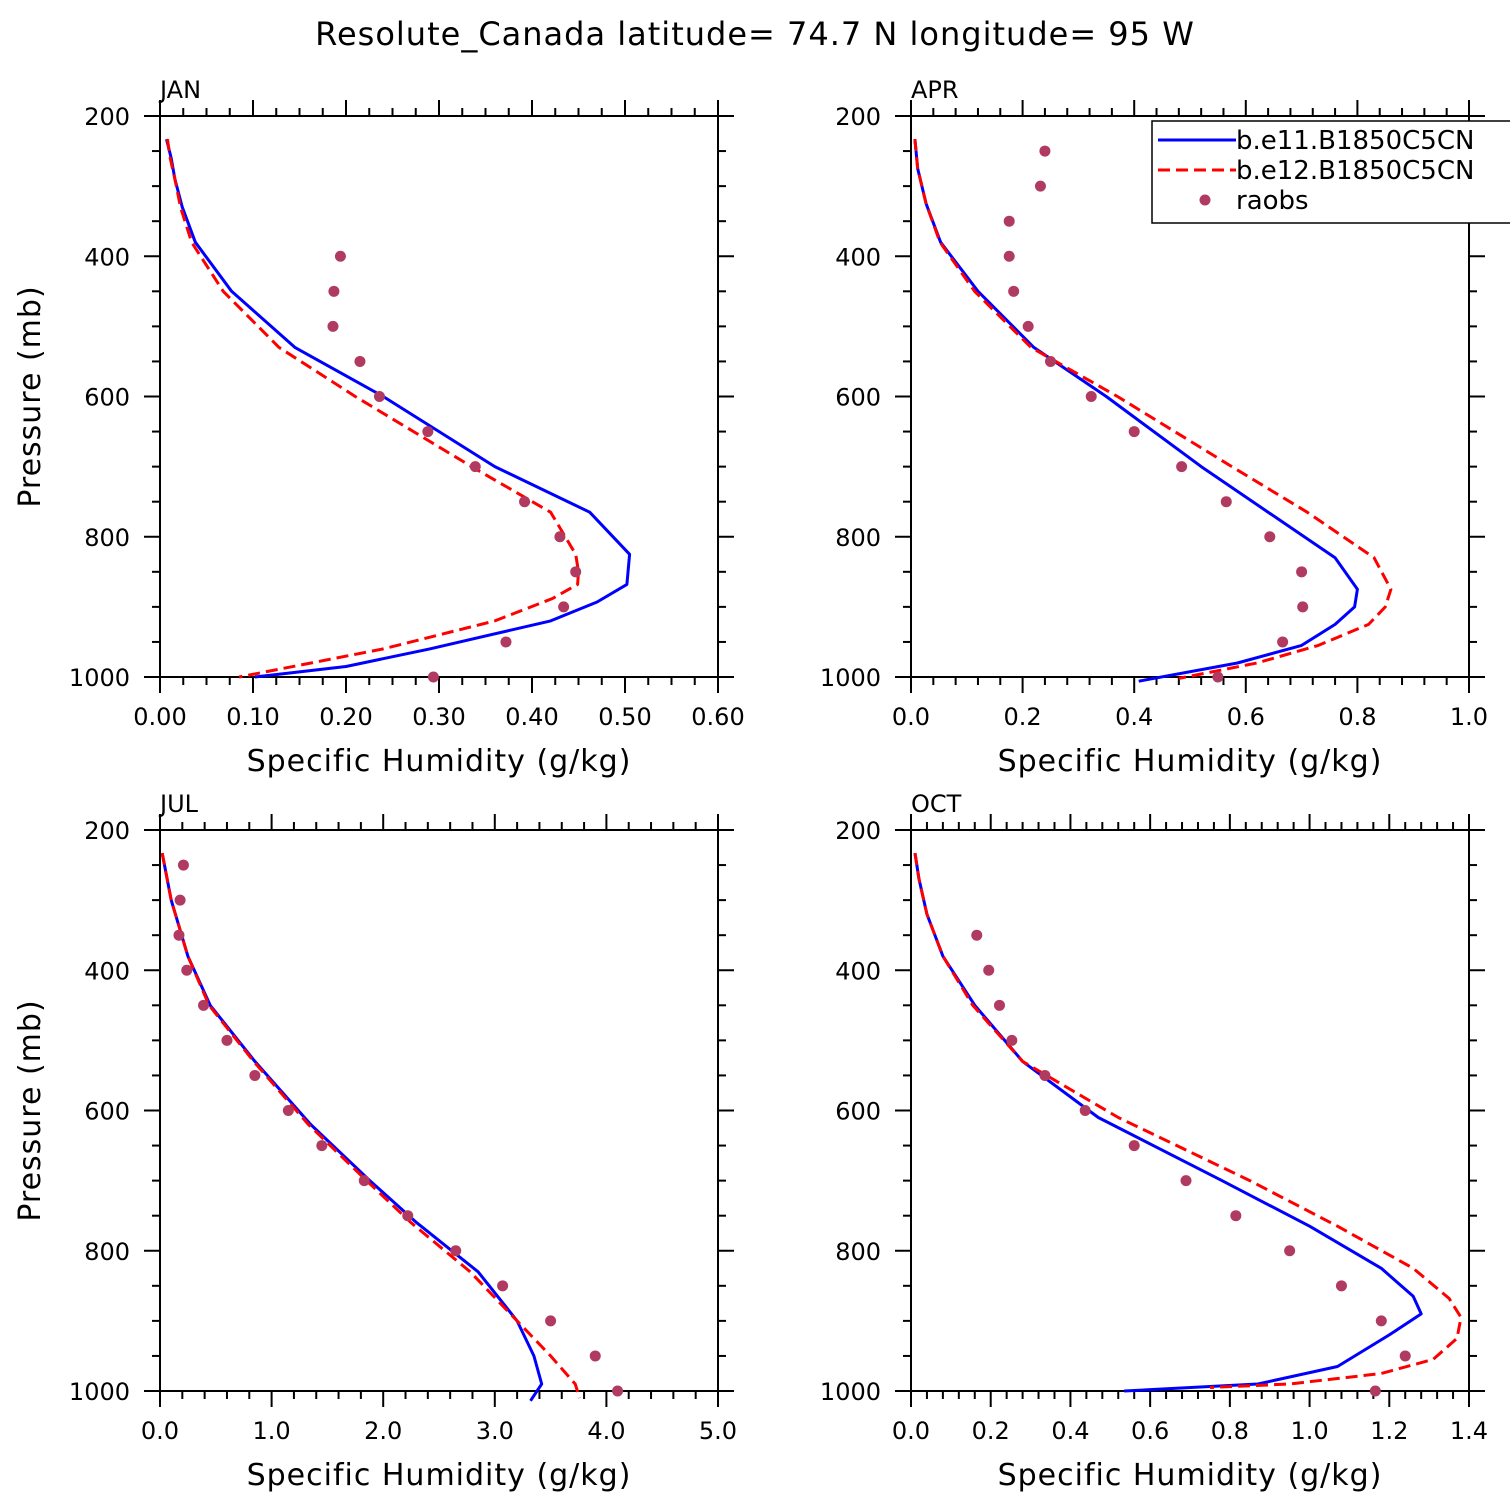 The height and width of the screenshot is (1510, 1510). Describe the element at coordinates (345, 717) in the screenshot. I see `x-tick-label: 0.20` at that location.